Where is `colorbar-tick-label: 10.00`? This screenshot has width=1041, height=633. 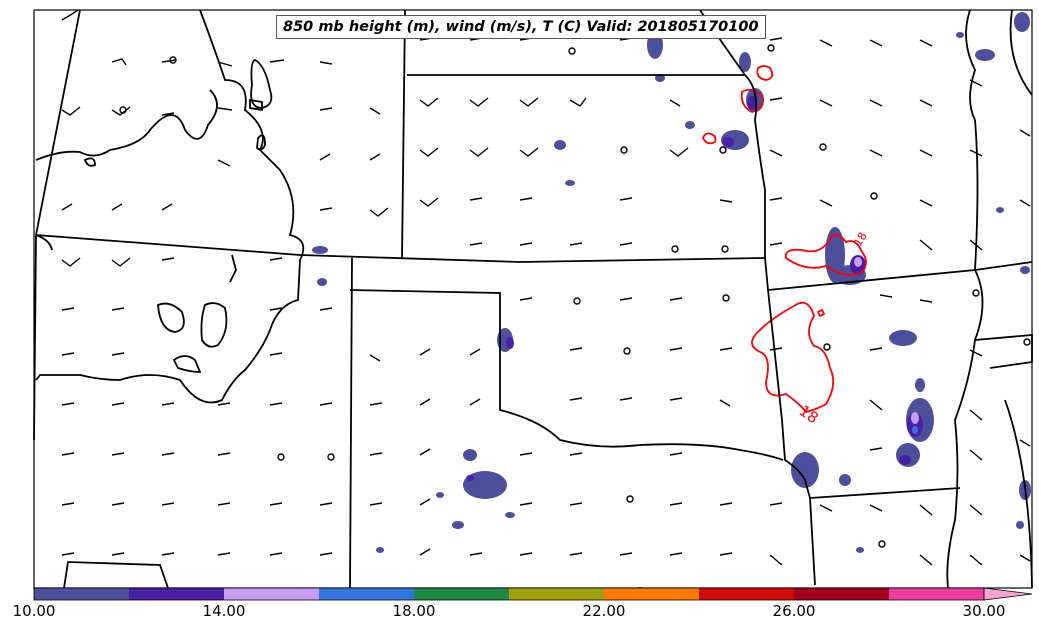
colorbar-tick-label: 10.00 is located at coordinates (34, 611).